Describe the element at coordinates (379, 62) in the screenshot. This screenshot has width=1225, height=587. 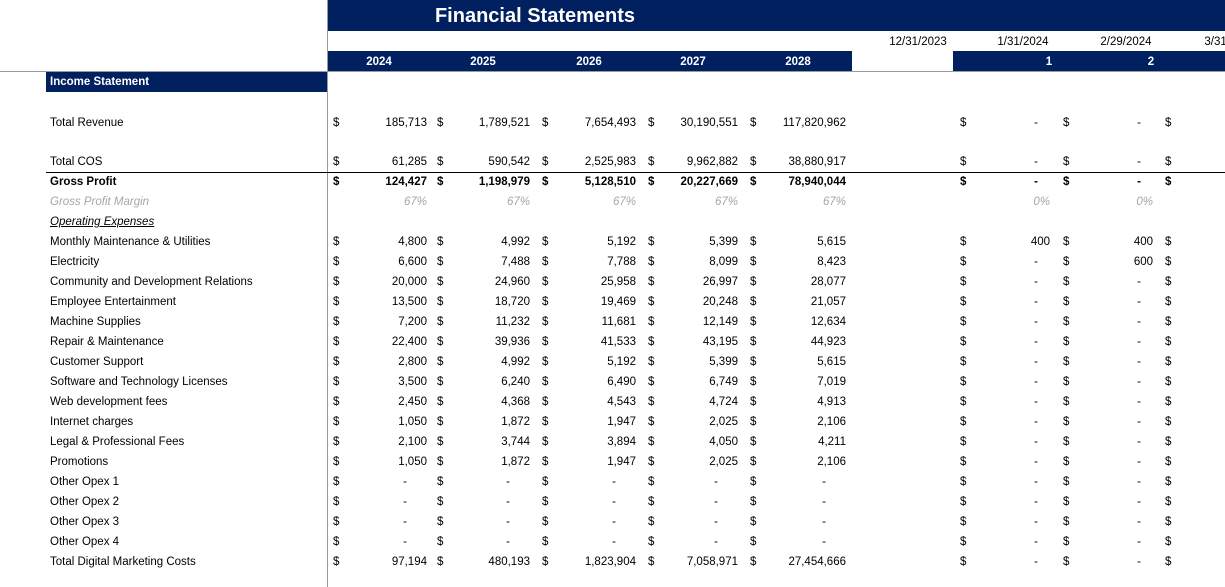
I see `year-header: 2024` at that location.